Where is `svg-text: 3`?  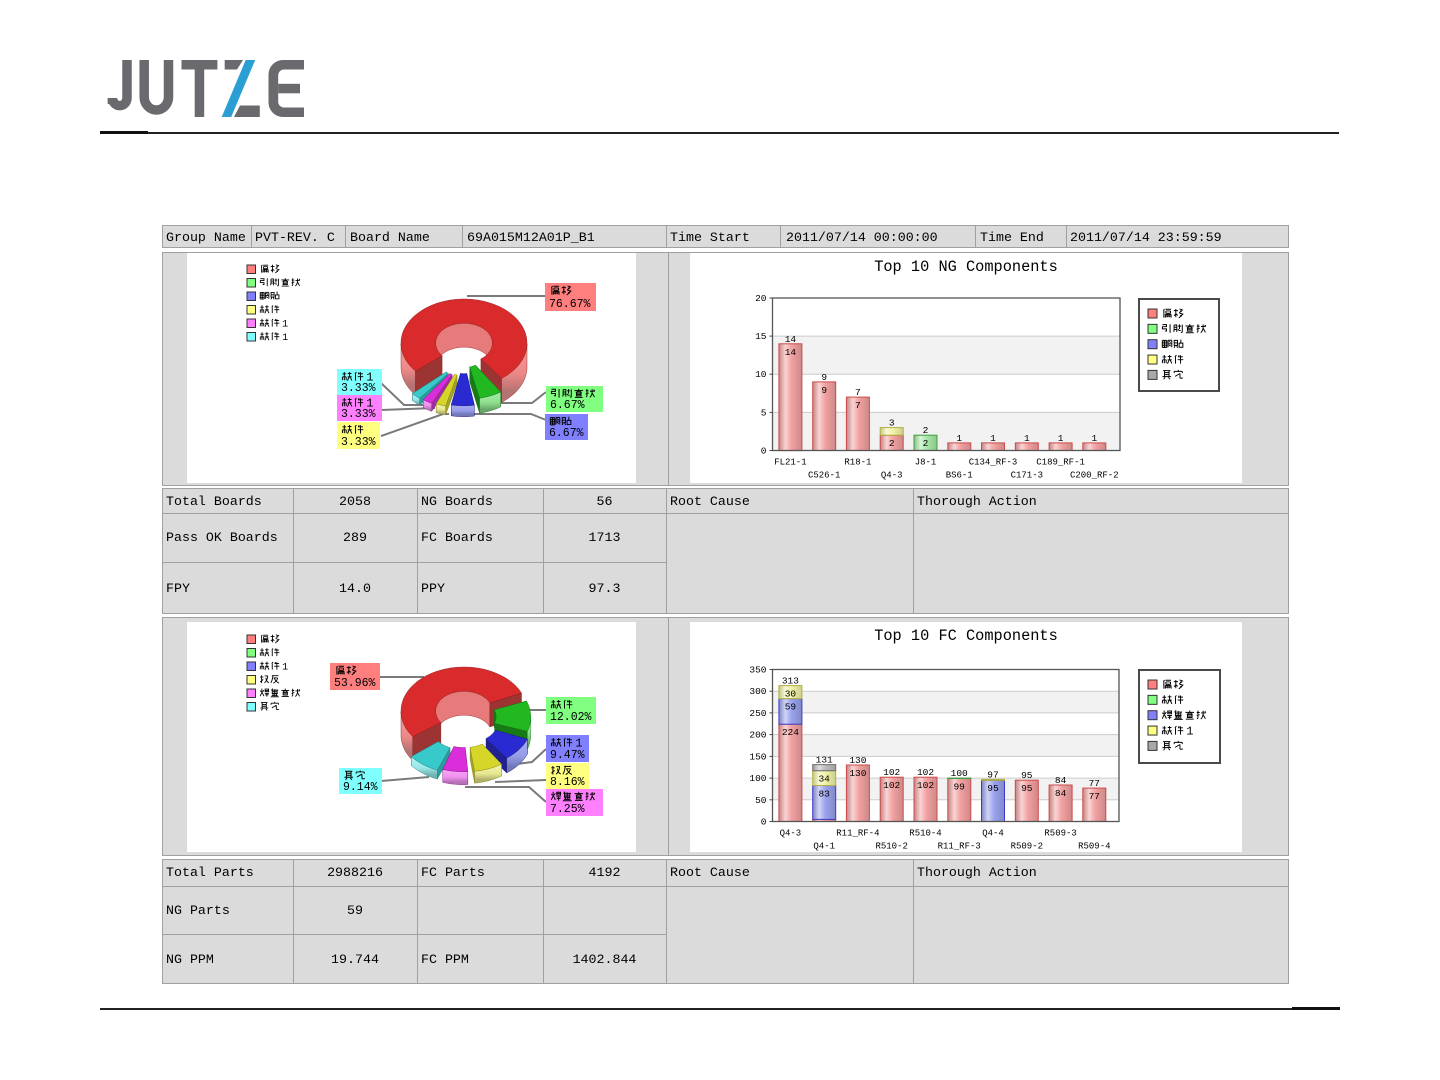 svg-text: 3 is located at coordinates (892, 423).